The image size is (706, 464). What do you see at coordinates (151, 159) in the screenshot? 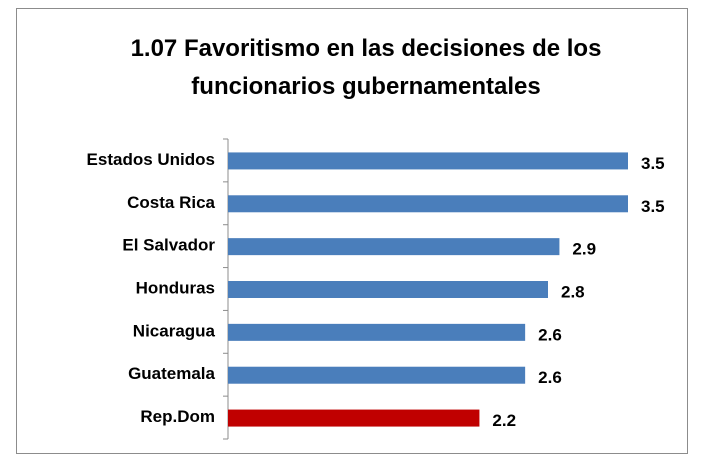
I see `y-tick-label: Estados Unidos` at bounding box center [151, 159].